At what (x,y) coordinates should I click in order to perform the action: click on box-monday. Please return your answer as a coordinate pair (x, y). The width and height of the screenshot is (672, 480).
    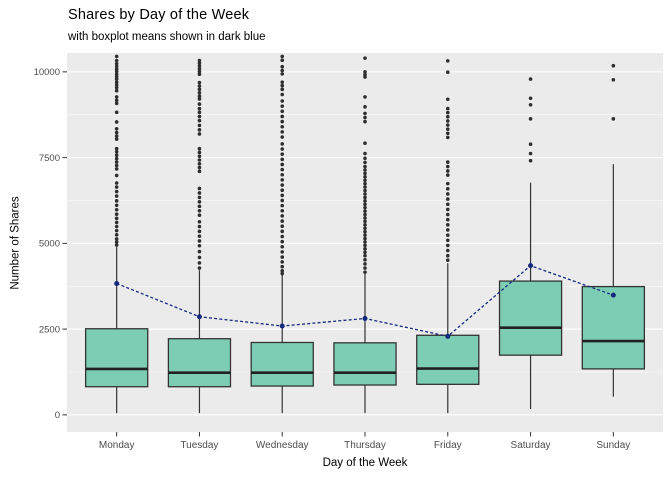
    Looking at the image, I should click on (116, 358).